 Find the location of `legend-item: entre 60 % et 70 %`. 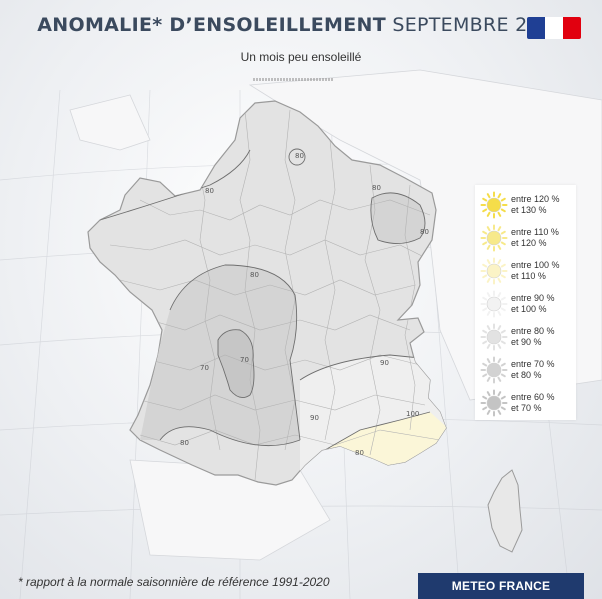

legend-item: entre 60 % et 70 % is located at coordinates (525, 403).